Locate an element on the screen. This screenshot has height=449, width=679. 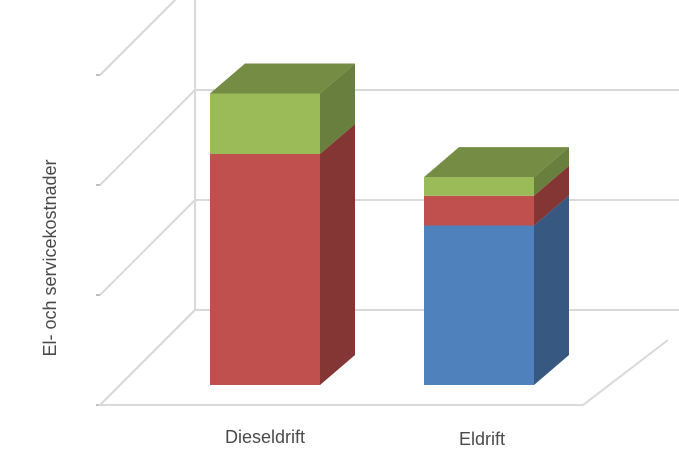
floor-shadow is located at coordinates (389, 372).